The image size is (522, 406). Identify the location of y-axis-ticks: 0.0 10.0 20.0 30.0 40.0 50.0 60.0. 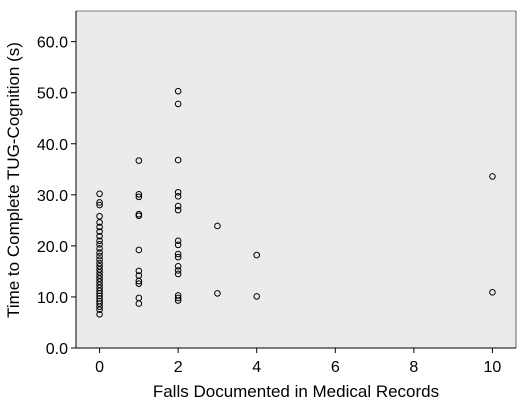
(56, 196).